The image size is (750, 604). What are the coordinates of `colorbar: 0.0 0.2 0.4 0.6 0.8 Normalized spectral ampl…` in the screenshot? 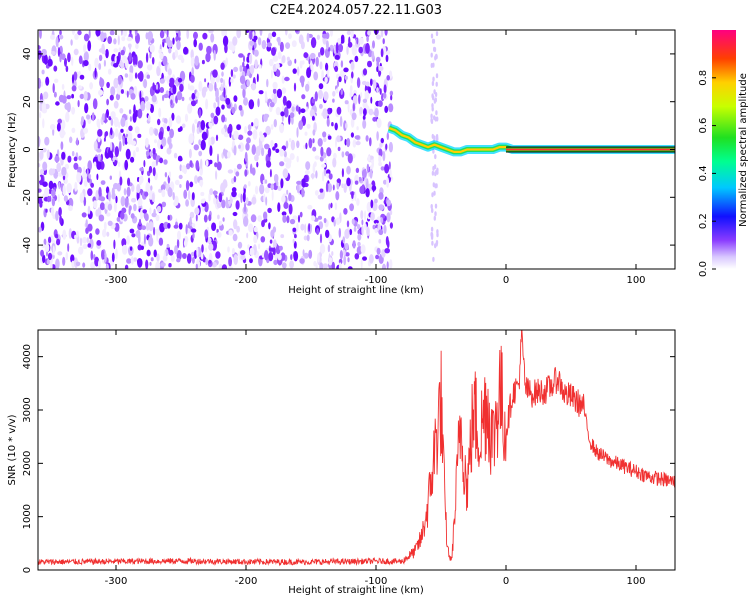 It's located at (723, 153).